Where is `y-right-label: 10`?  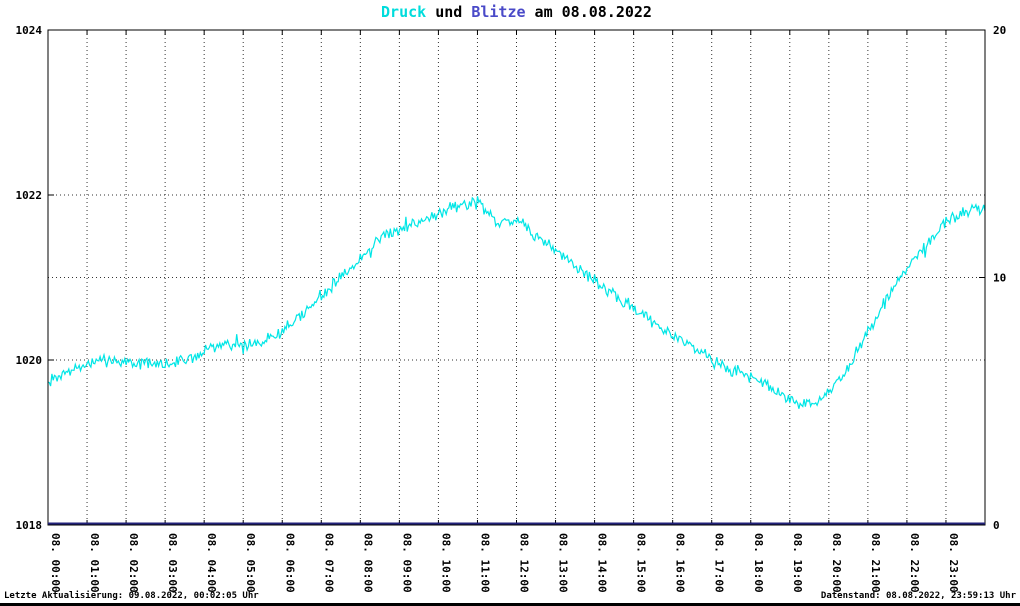
y-right-label: 10 is located at coordinates (999, 278).